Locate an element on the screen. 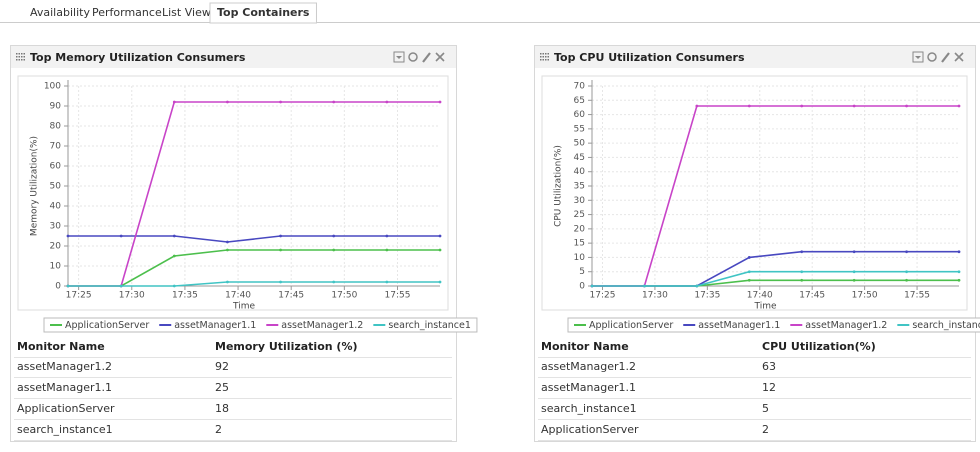  y-tick-label: 80 is located at coordinates (56, 127).